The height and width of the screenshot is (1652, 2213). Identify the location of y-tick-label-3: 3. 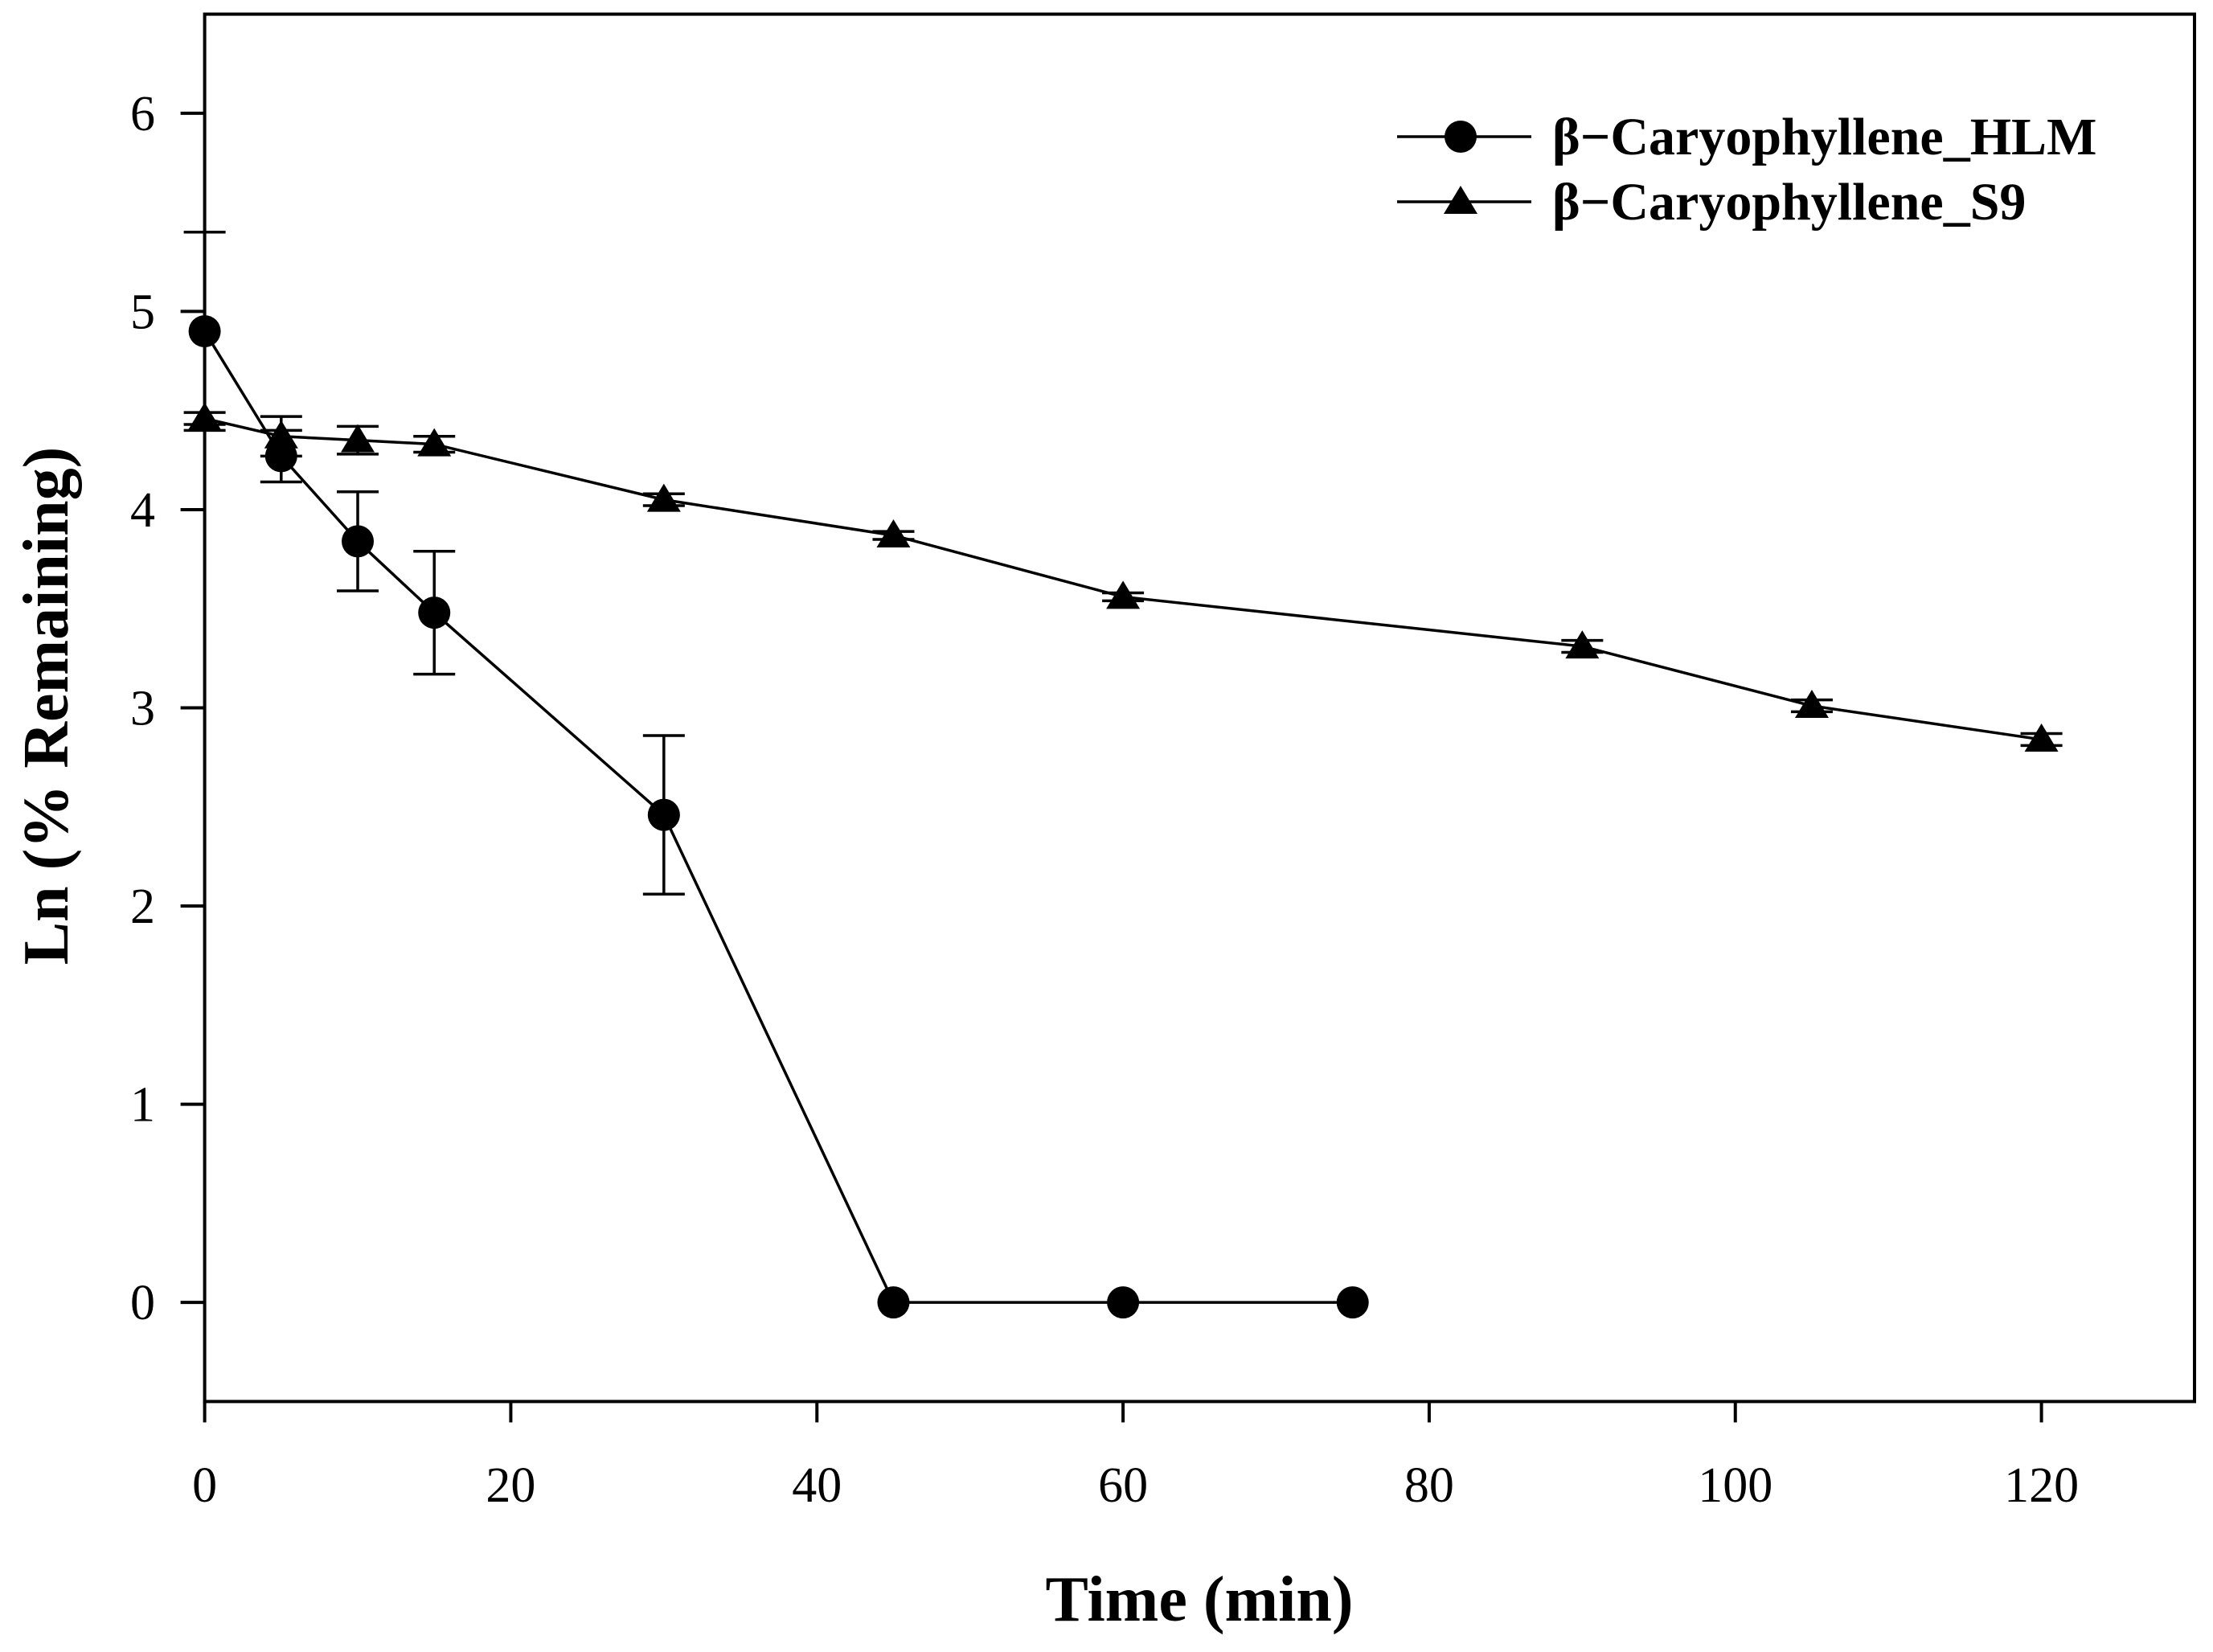
(142, 709).